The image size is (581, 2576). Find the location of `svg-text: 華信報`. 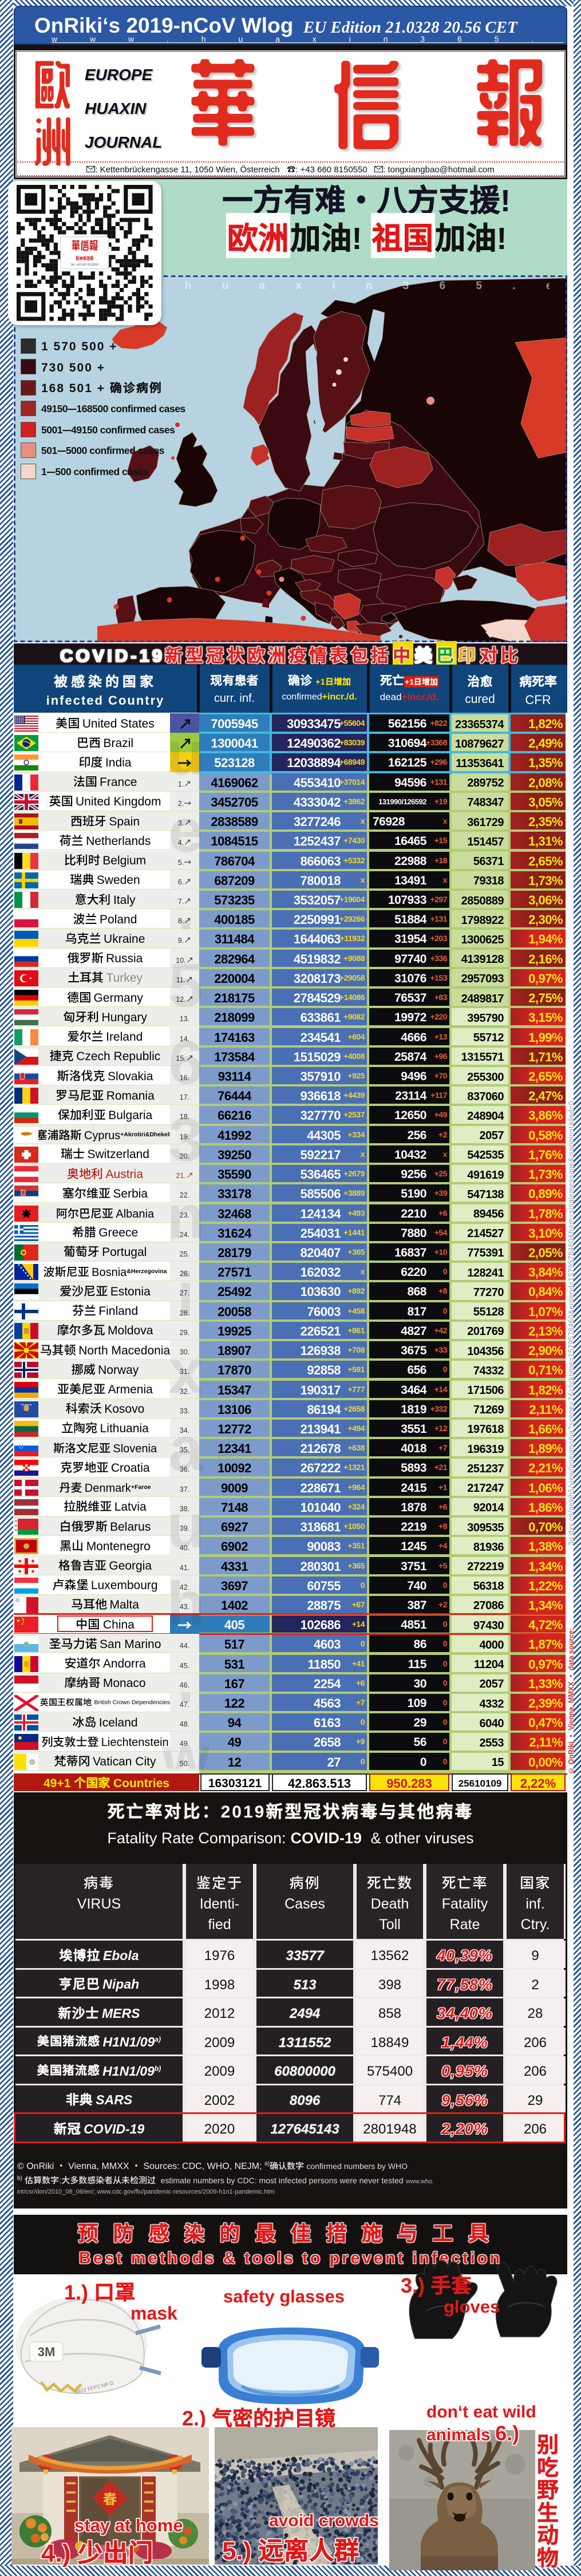

svg-text: 華信報 is located at coordinates (85, 245).